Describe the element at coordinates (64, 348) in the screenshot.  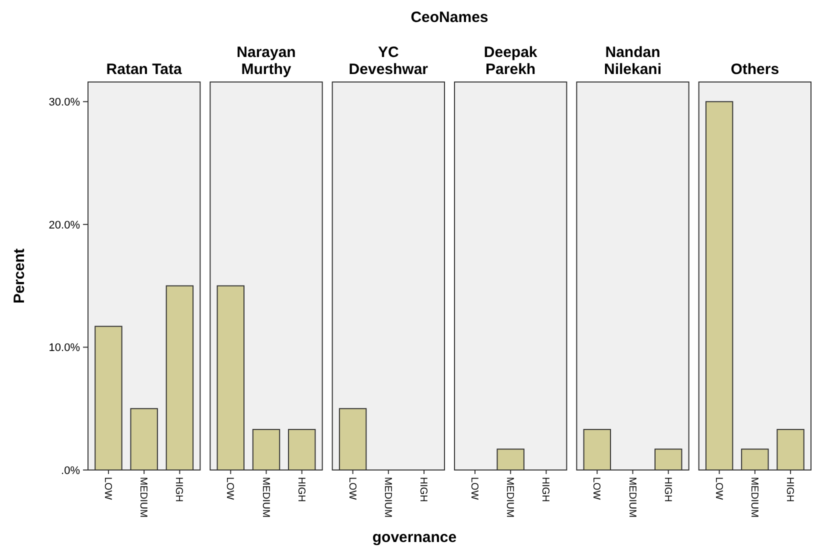
I see `y-tick-label: 10.0%` at that location.